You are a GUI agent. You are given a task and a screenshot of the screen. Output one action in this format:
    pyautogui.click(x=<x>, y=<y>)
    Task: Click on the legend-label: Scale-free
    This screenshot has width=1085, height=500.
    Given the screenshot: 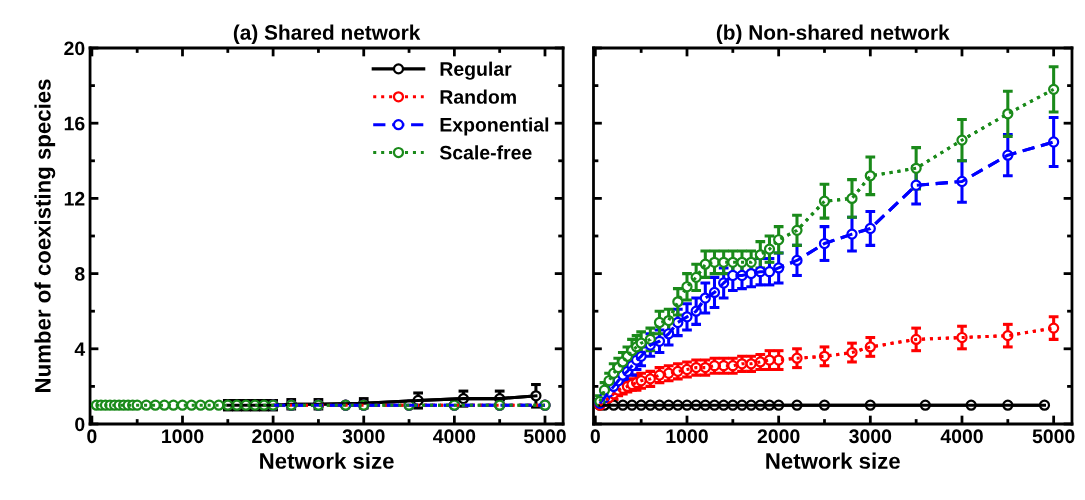 What is the action you would take?
    pyautogui.click(x=485, y=152)
    